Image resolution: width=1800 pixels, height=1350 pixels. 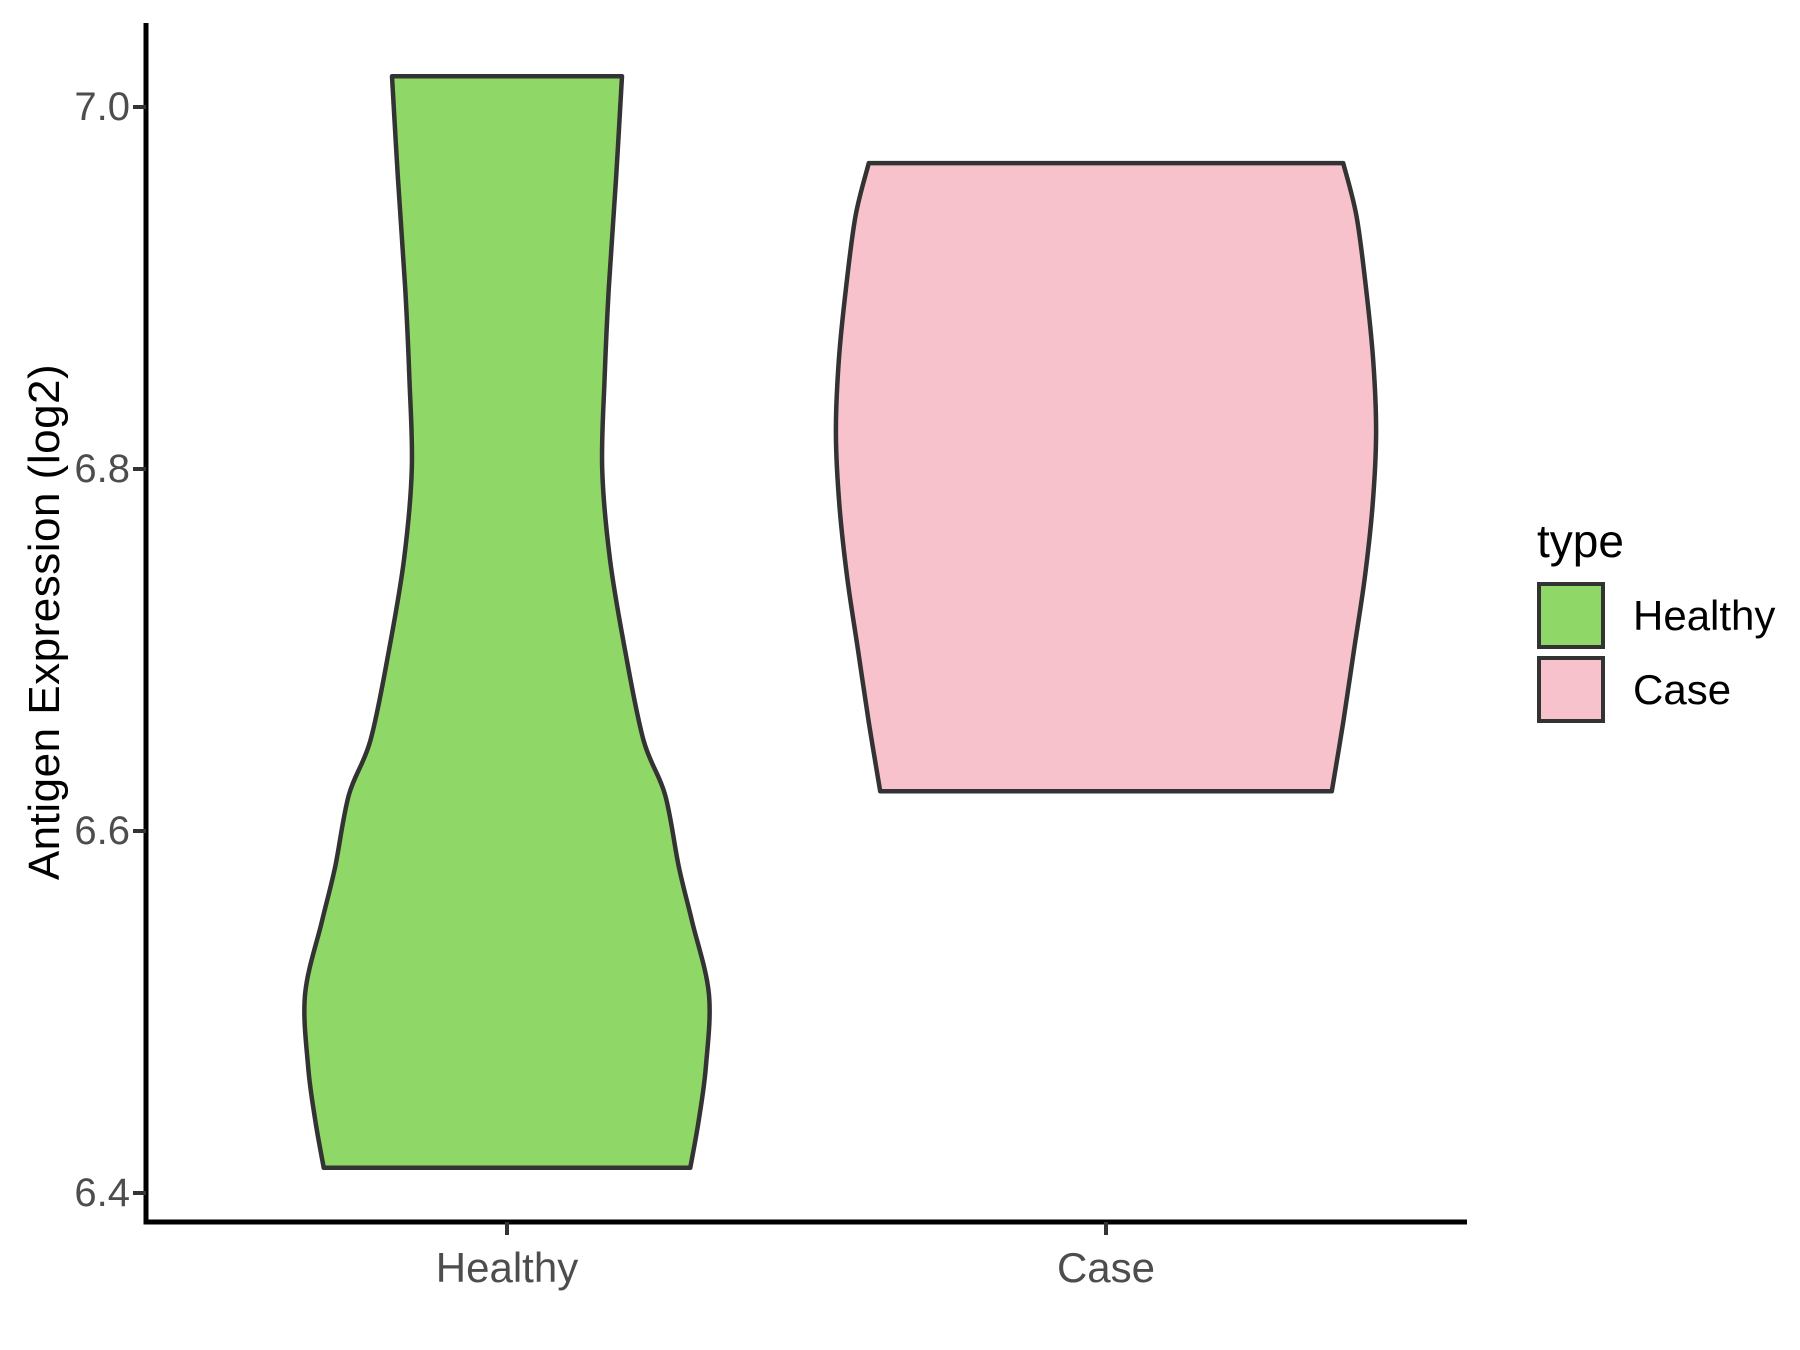 I want to click on y-tick-label: 6.4, so click(x=102, y=1193).